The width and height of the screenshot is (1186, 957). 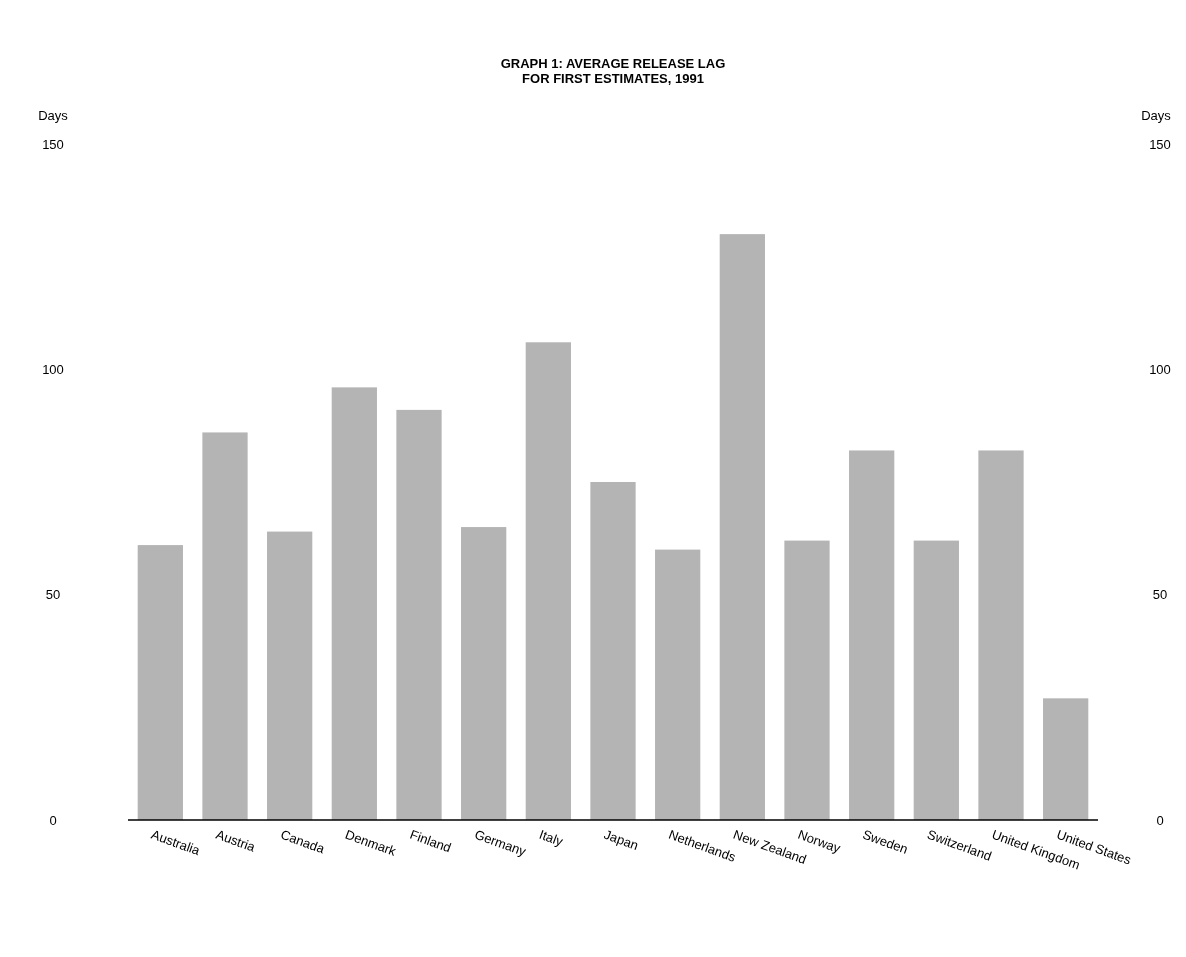 I want to click on chart-subtitle: FOR FIRST ESTIMATES, 1991, so click(x=613, y=78).